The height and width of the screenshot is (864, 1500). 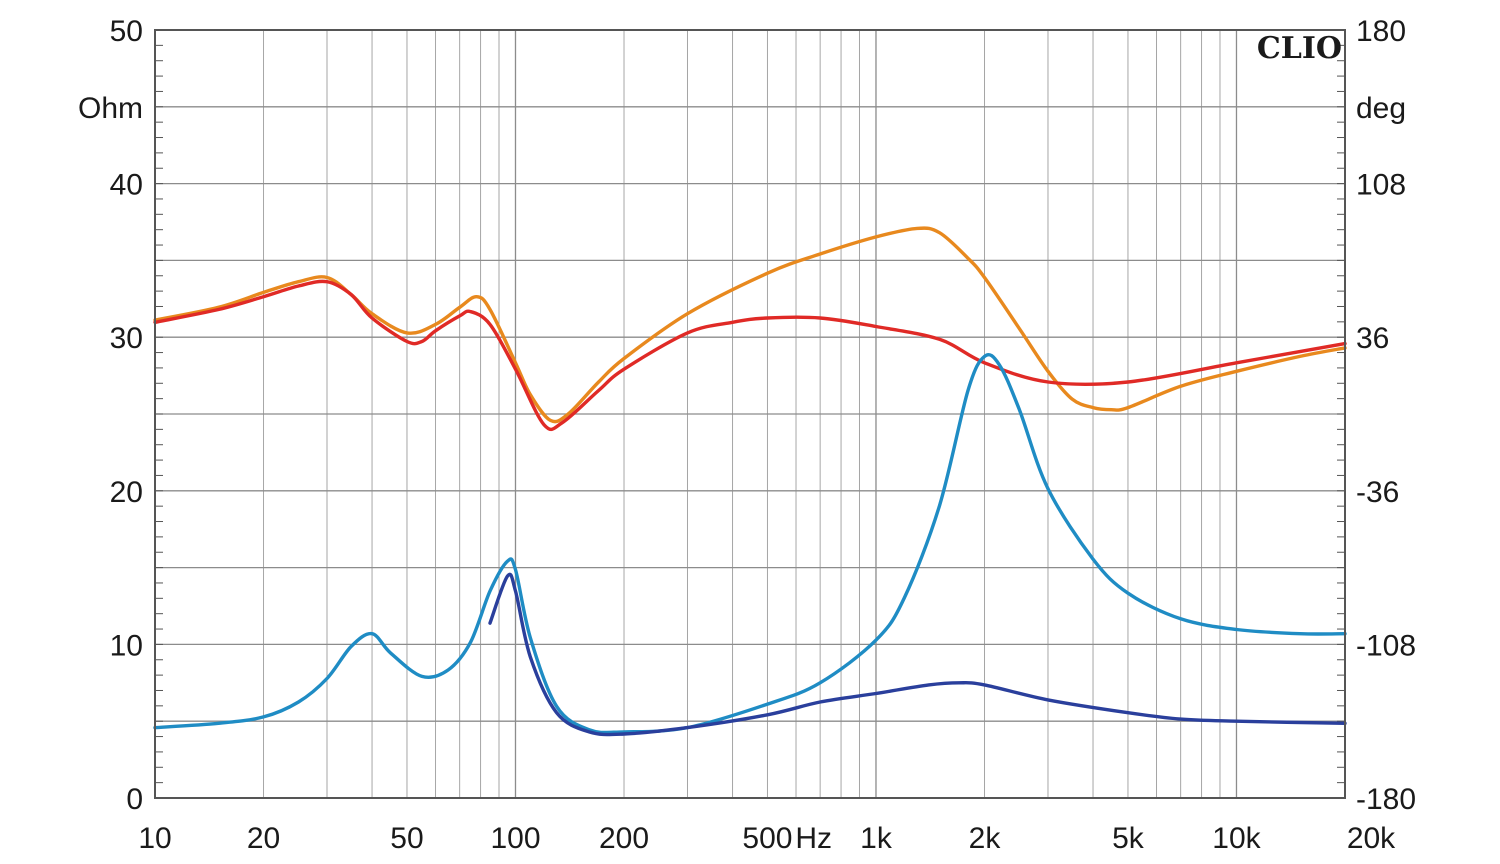 I want to click on x-tick-label: 10, so click(x=154, y=838).